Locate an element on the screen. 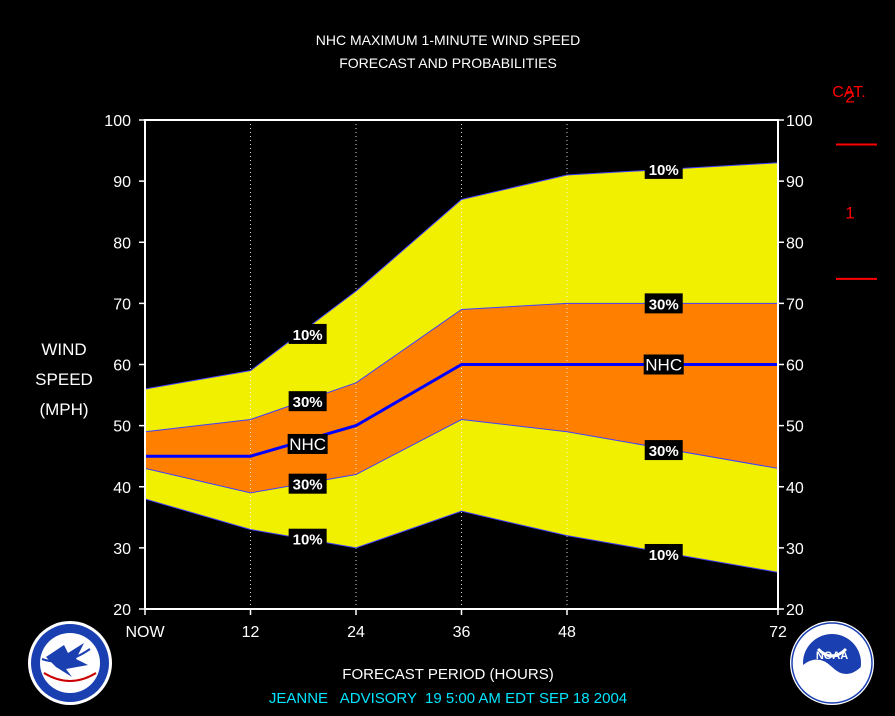  x-axis-label: FORECAST PERIOD (HOURS) is located at coordinates (447, 674).